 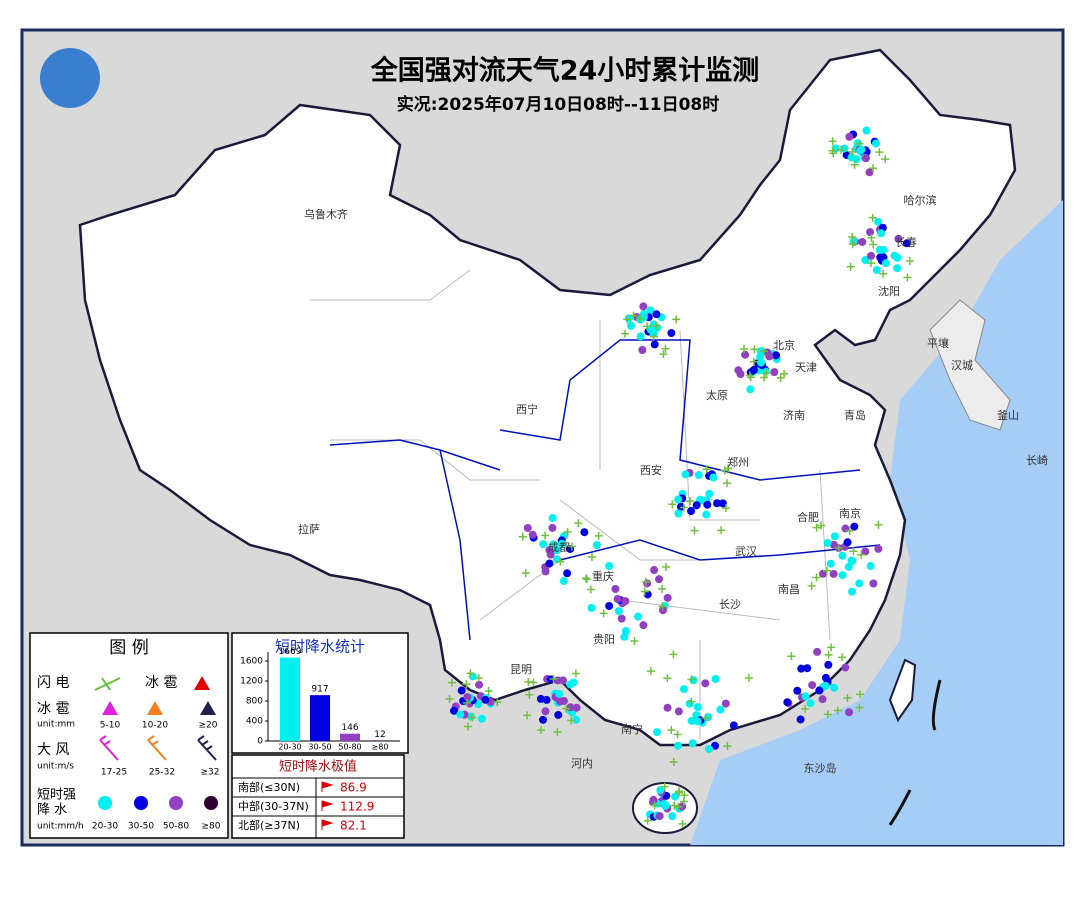 I want to click on y-tick-label: 400, so click(x=254, y=722).